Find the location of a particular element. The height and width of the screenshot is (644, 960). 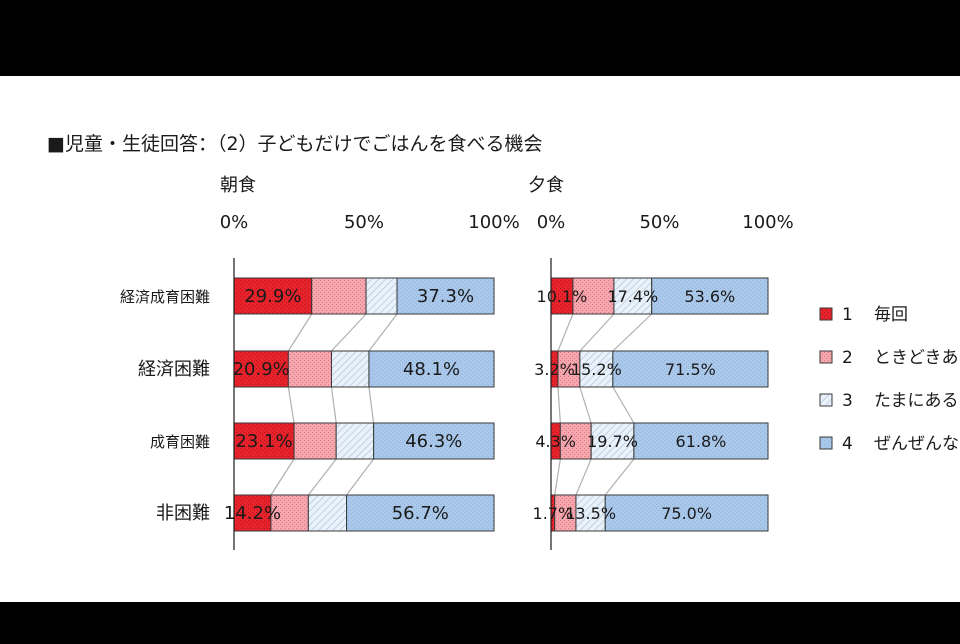

data-label: 19.7% is located at coordinates (612, 441).